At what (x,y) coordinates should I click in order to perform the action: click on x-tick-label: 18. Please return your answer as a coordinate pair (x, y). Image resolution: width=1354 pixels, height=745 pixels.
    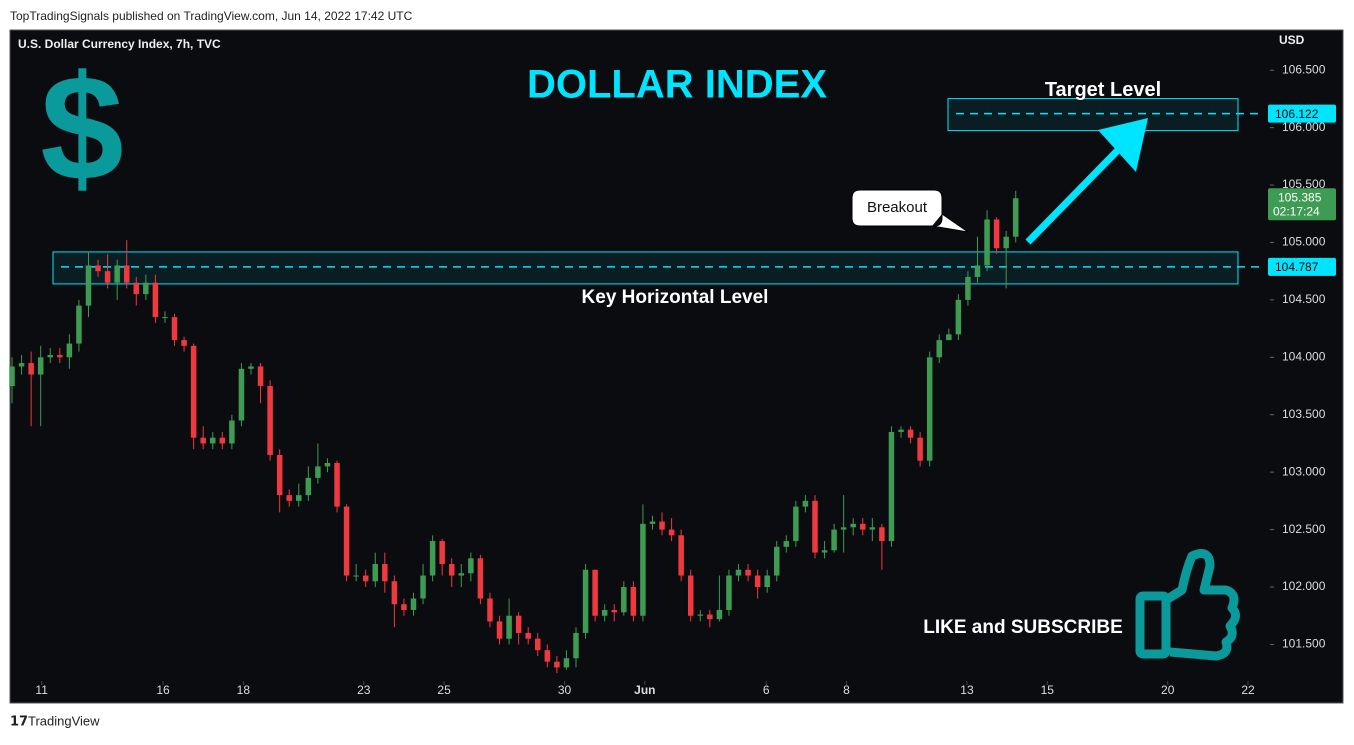
    Looking at the image, I should click on (244, 690).